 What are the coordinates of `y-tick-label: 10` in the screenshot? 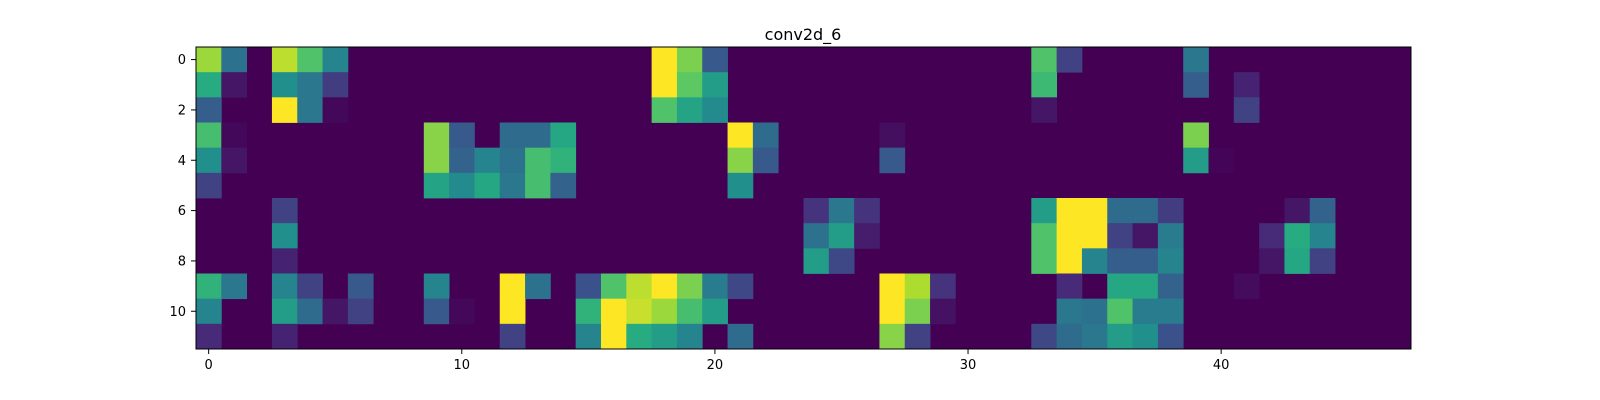 It's located at (177, 312).